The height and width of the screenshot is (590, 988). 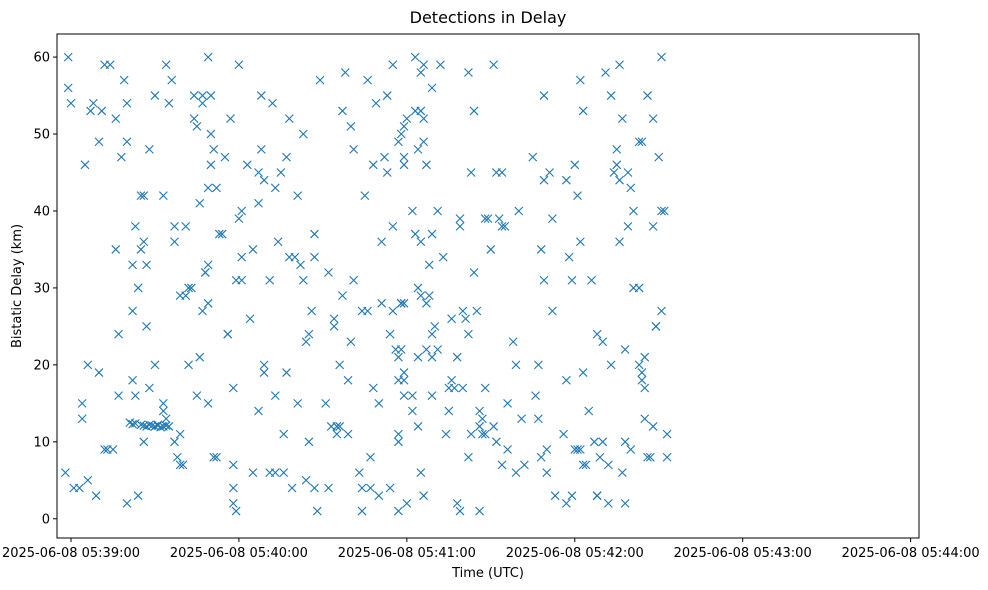 I want to click on y-tick-label: 30, so click(x=41, y=288).